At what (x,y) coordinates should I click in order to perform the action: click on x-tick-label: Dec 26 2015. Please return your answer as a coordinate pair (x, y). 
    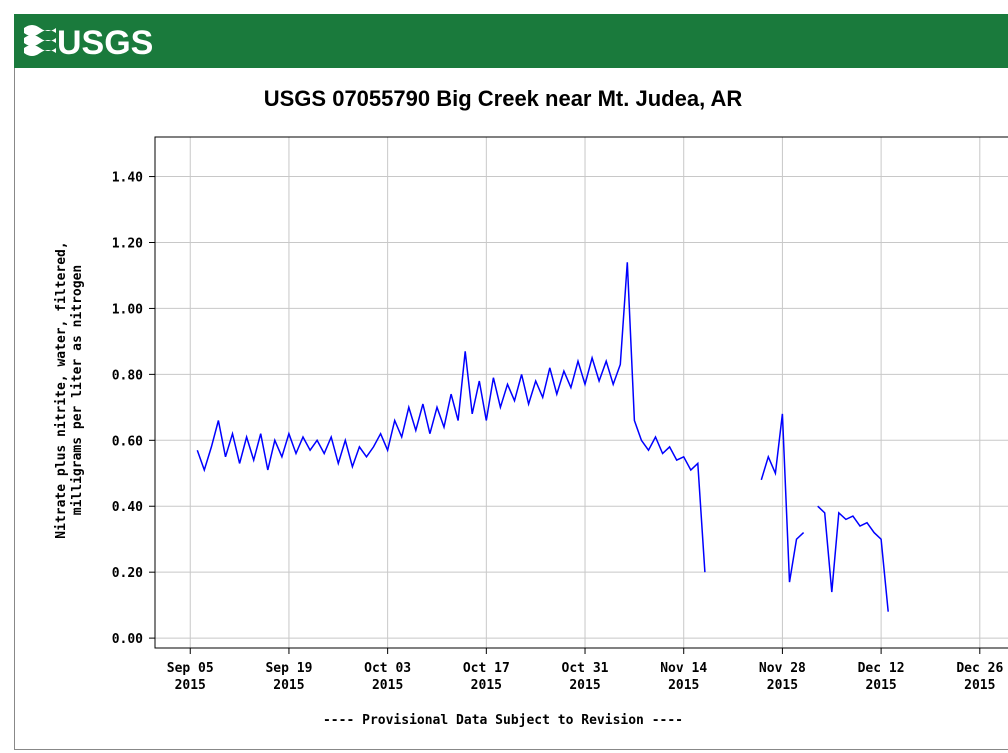
    Looking at the image, I should click on (979, 677).